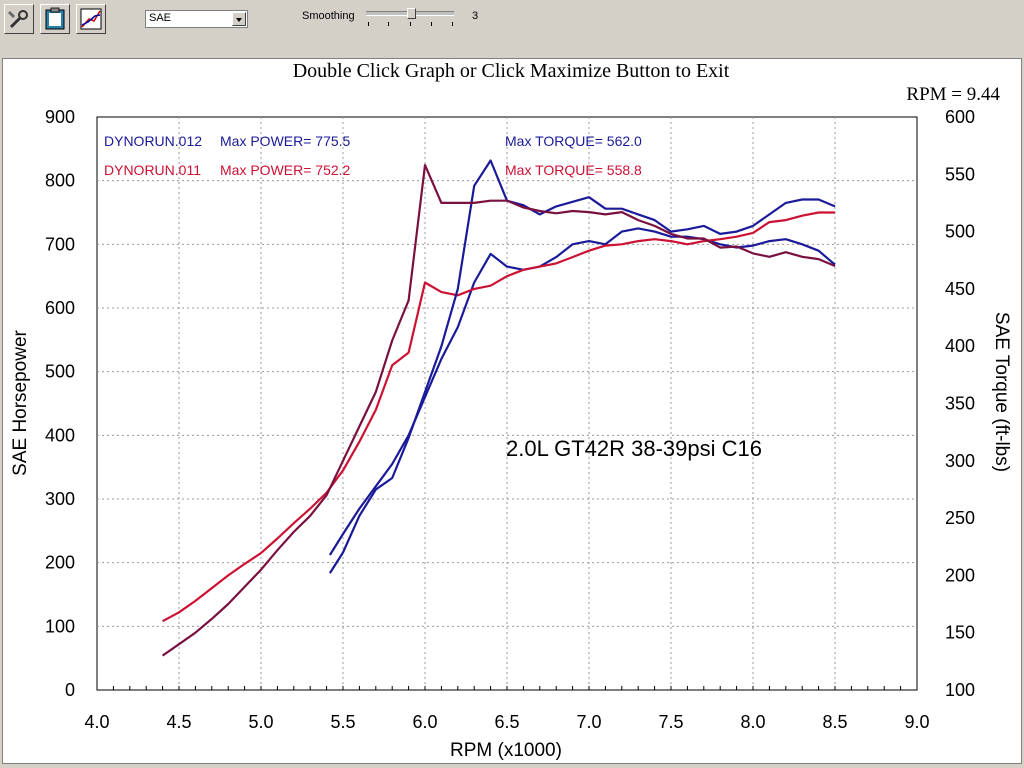 The height and width of the screenshot is (768, 1024). I want to click on y-right-tick-label: 600, so click(960, 117).